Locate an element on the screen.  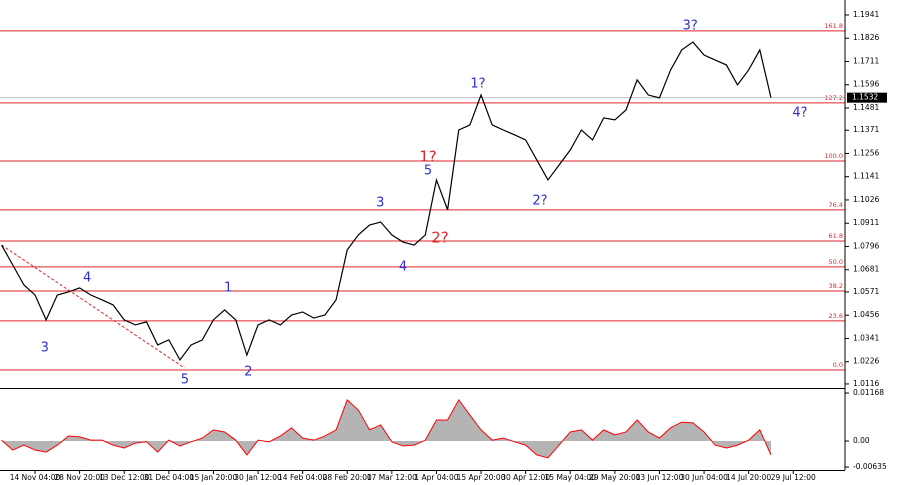
x-tick-label: 14 Nov 04:00 is located at coordinates (35, 477).